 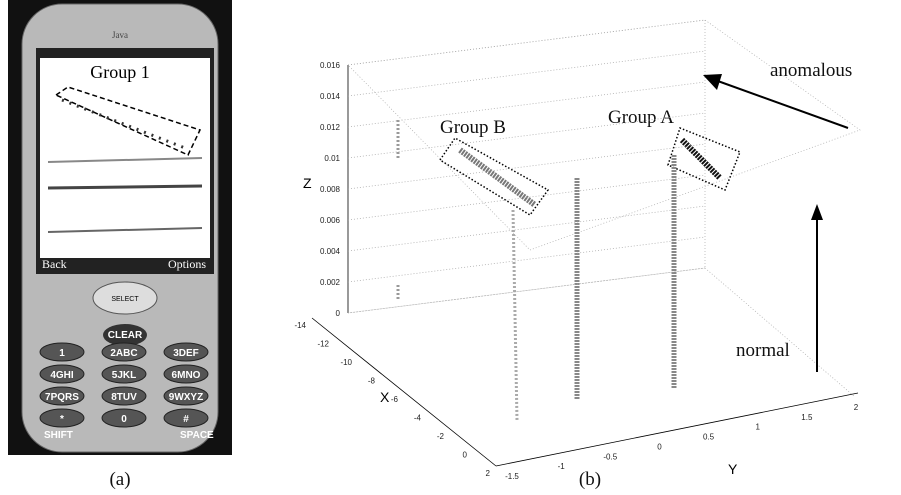 I want to click on key-label: 8TUV, so click(x=124, y=397).